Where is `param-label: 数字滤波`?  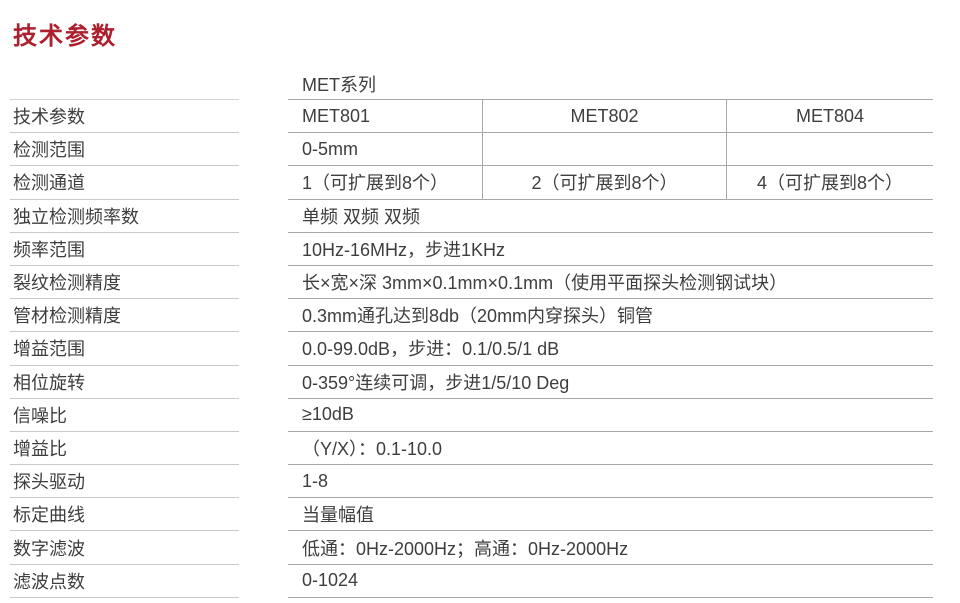
param-label: 数字滤波 is located at coordinates (49, 548).